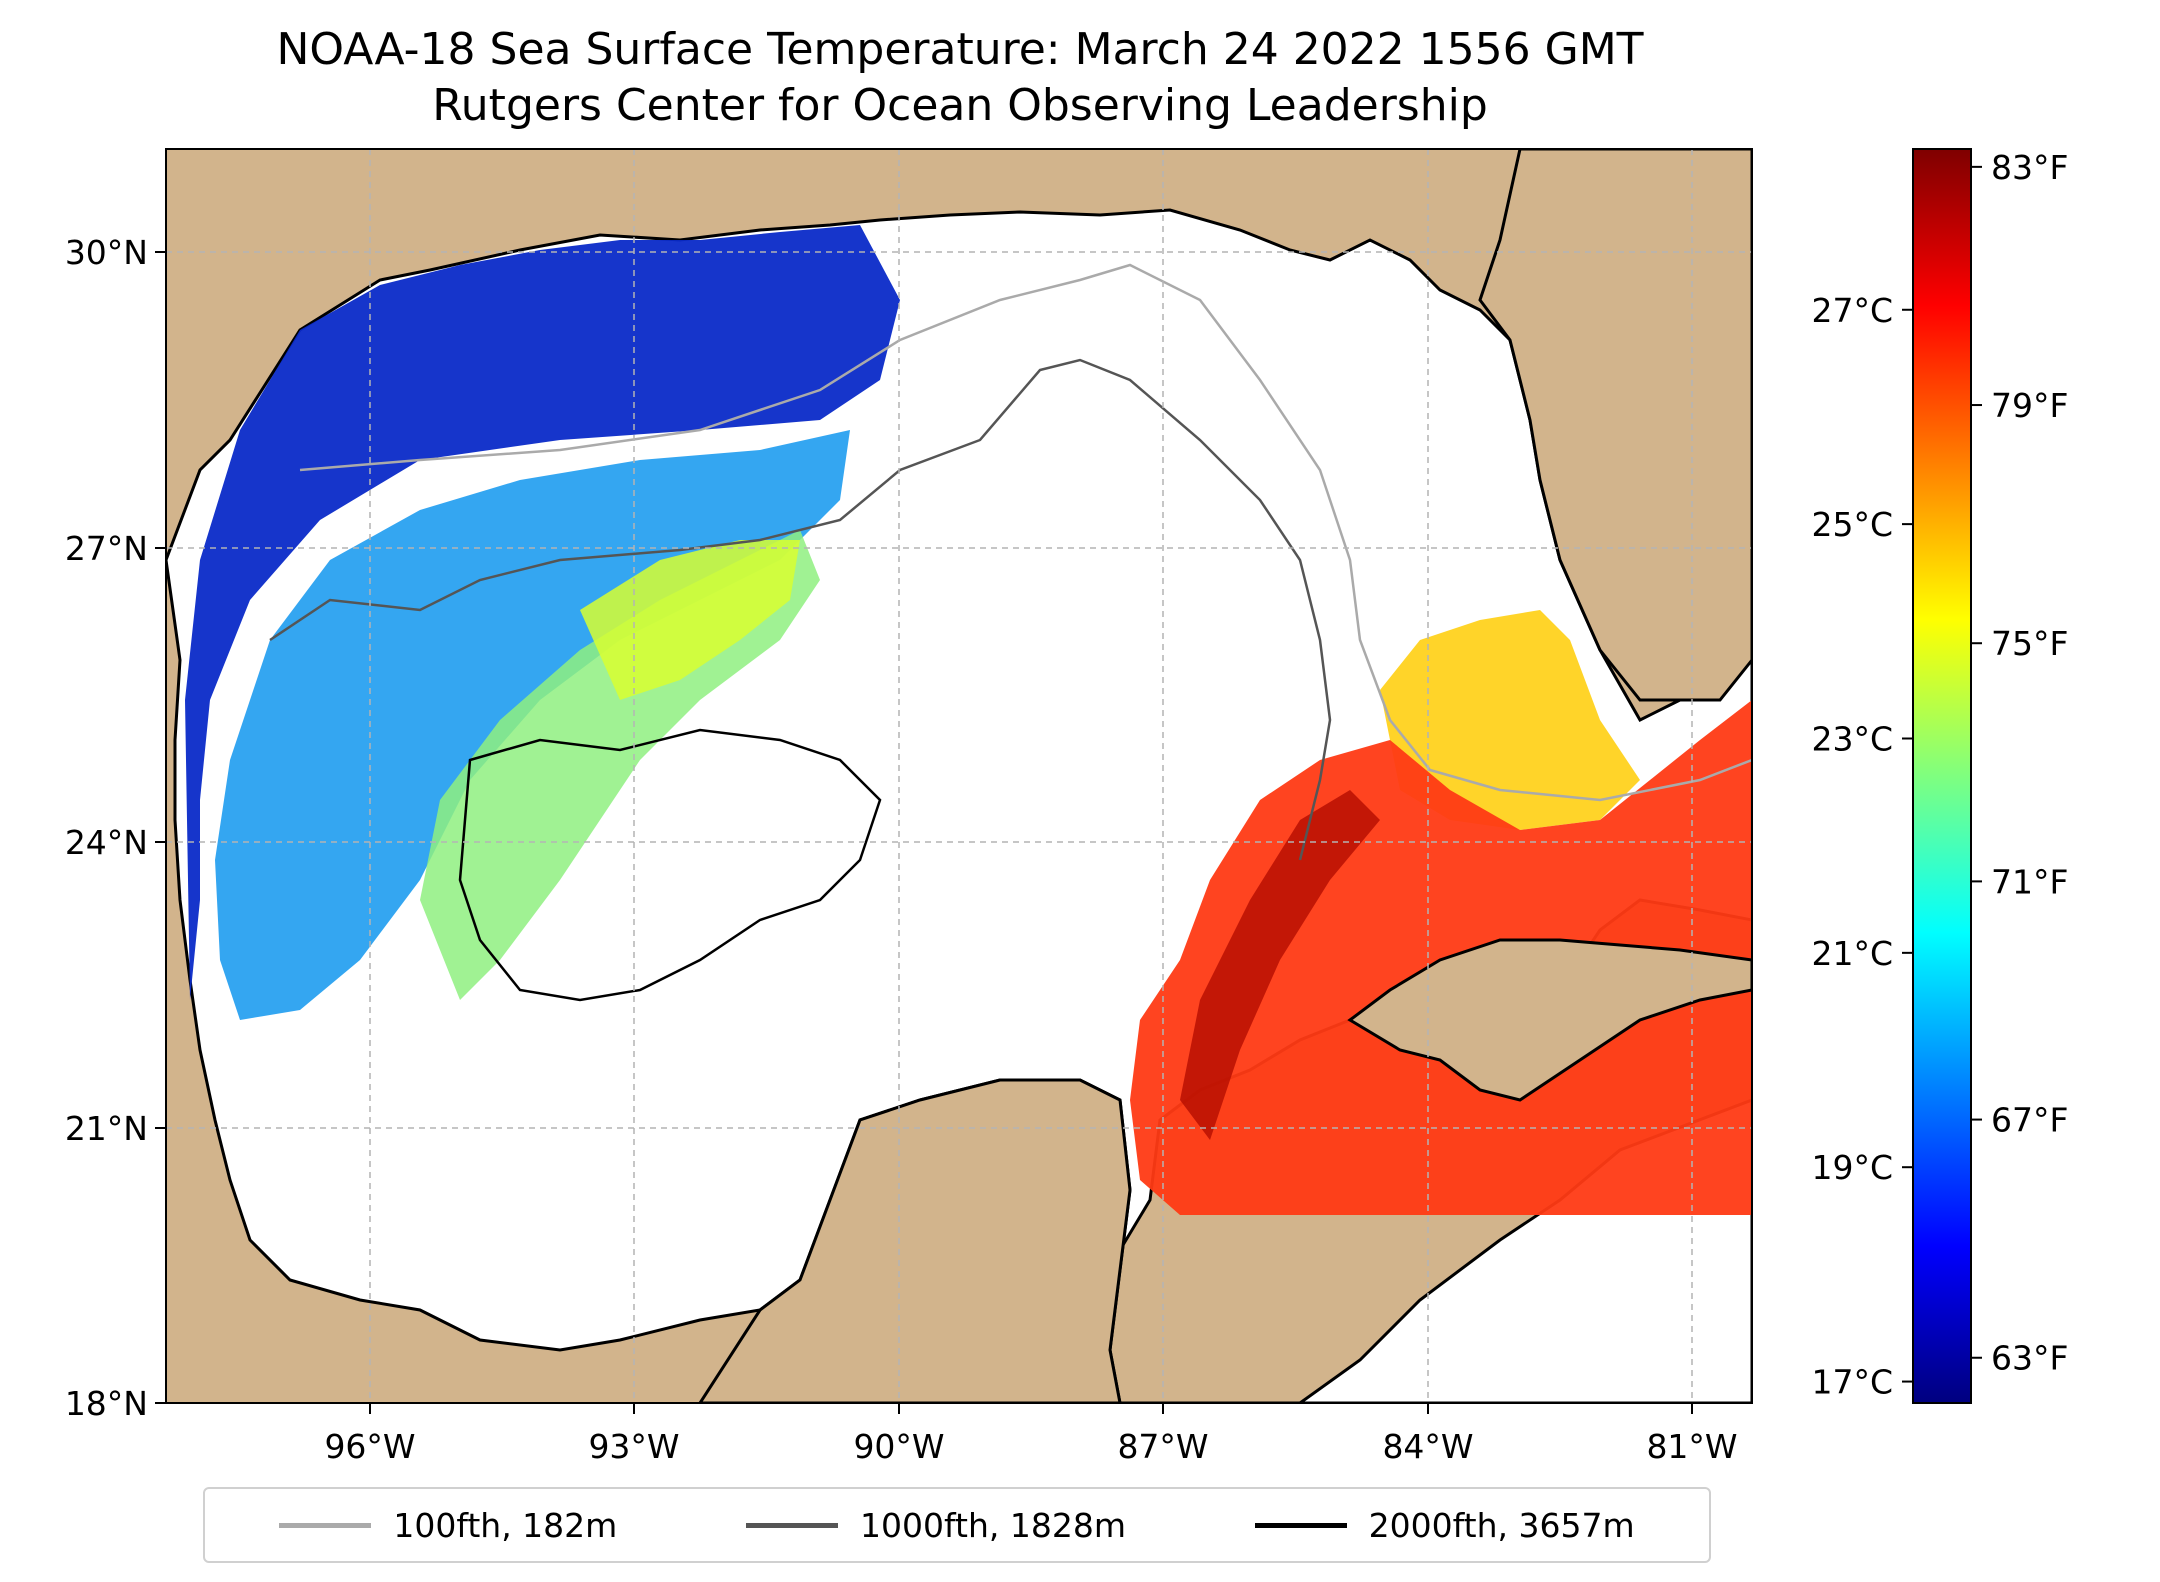 The height and width of the screenshot is (1582, 2160). What do you see at coordinates (1691, 1446) in the screenshot?
I see `lon-tick-label: 81°W` at bounding box center [1691, 1446].